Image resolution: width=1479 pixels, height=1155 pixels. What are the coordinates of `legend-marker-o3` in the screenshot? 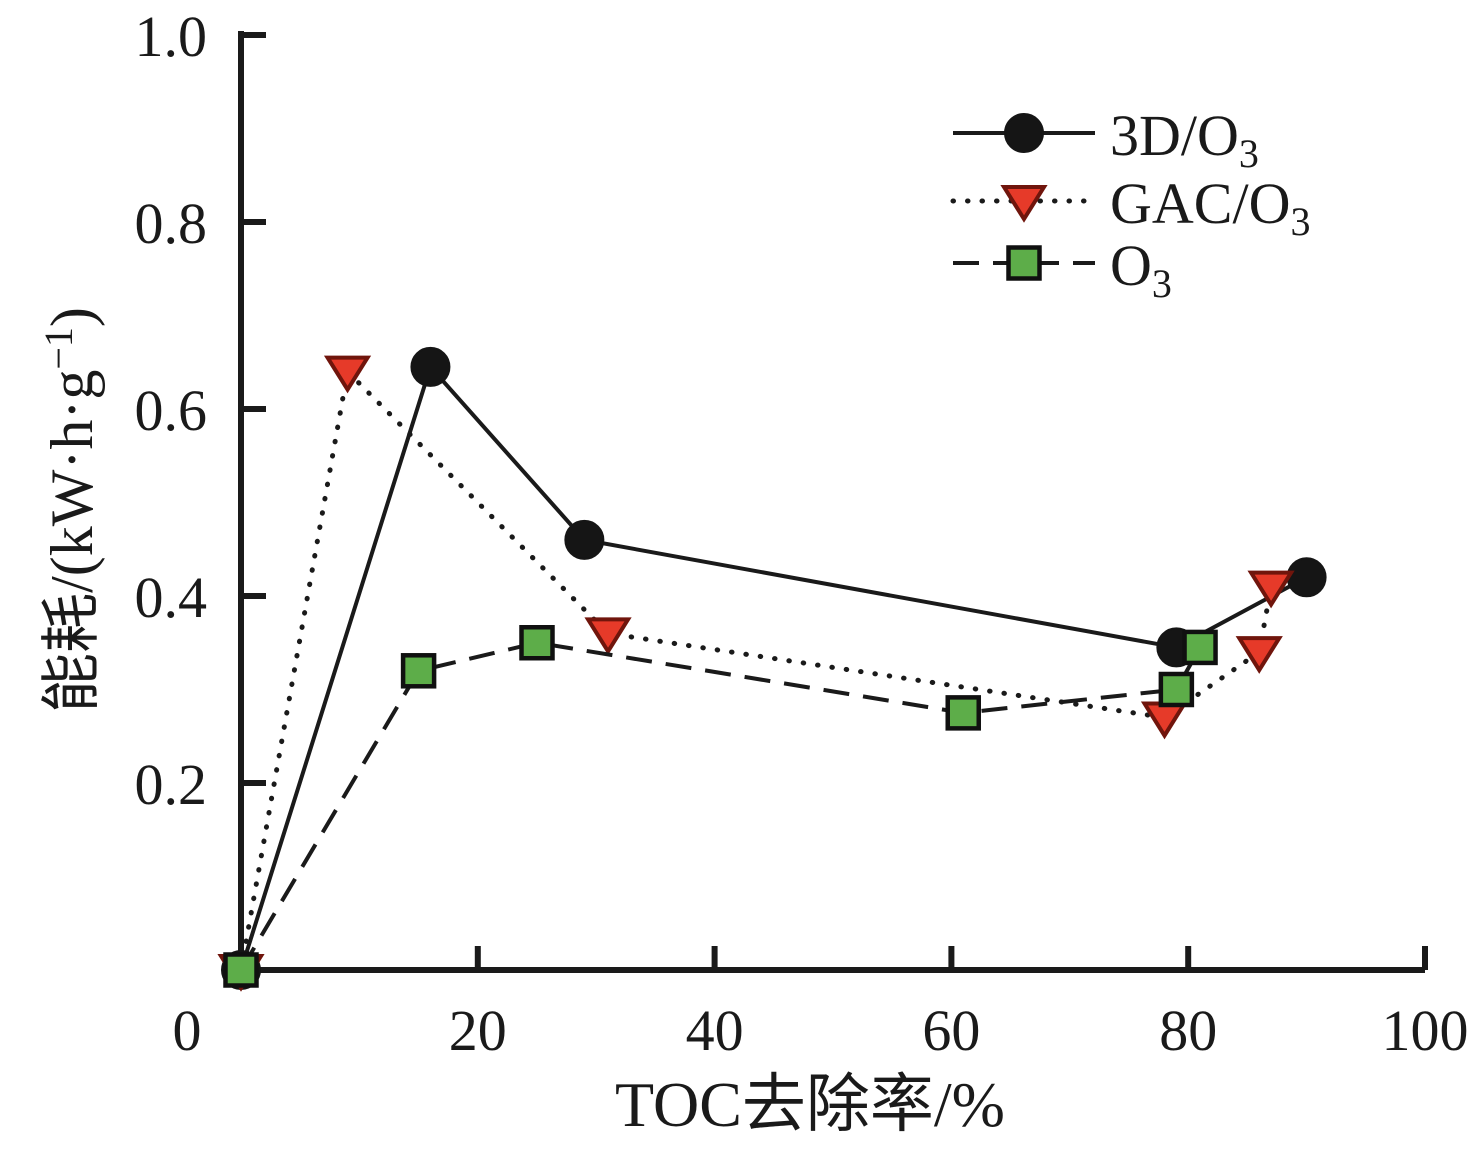 It's located at (1024, 263).